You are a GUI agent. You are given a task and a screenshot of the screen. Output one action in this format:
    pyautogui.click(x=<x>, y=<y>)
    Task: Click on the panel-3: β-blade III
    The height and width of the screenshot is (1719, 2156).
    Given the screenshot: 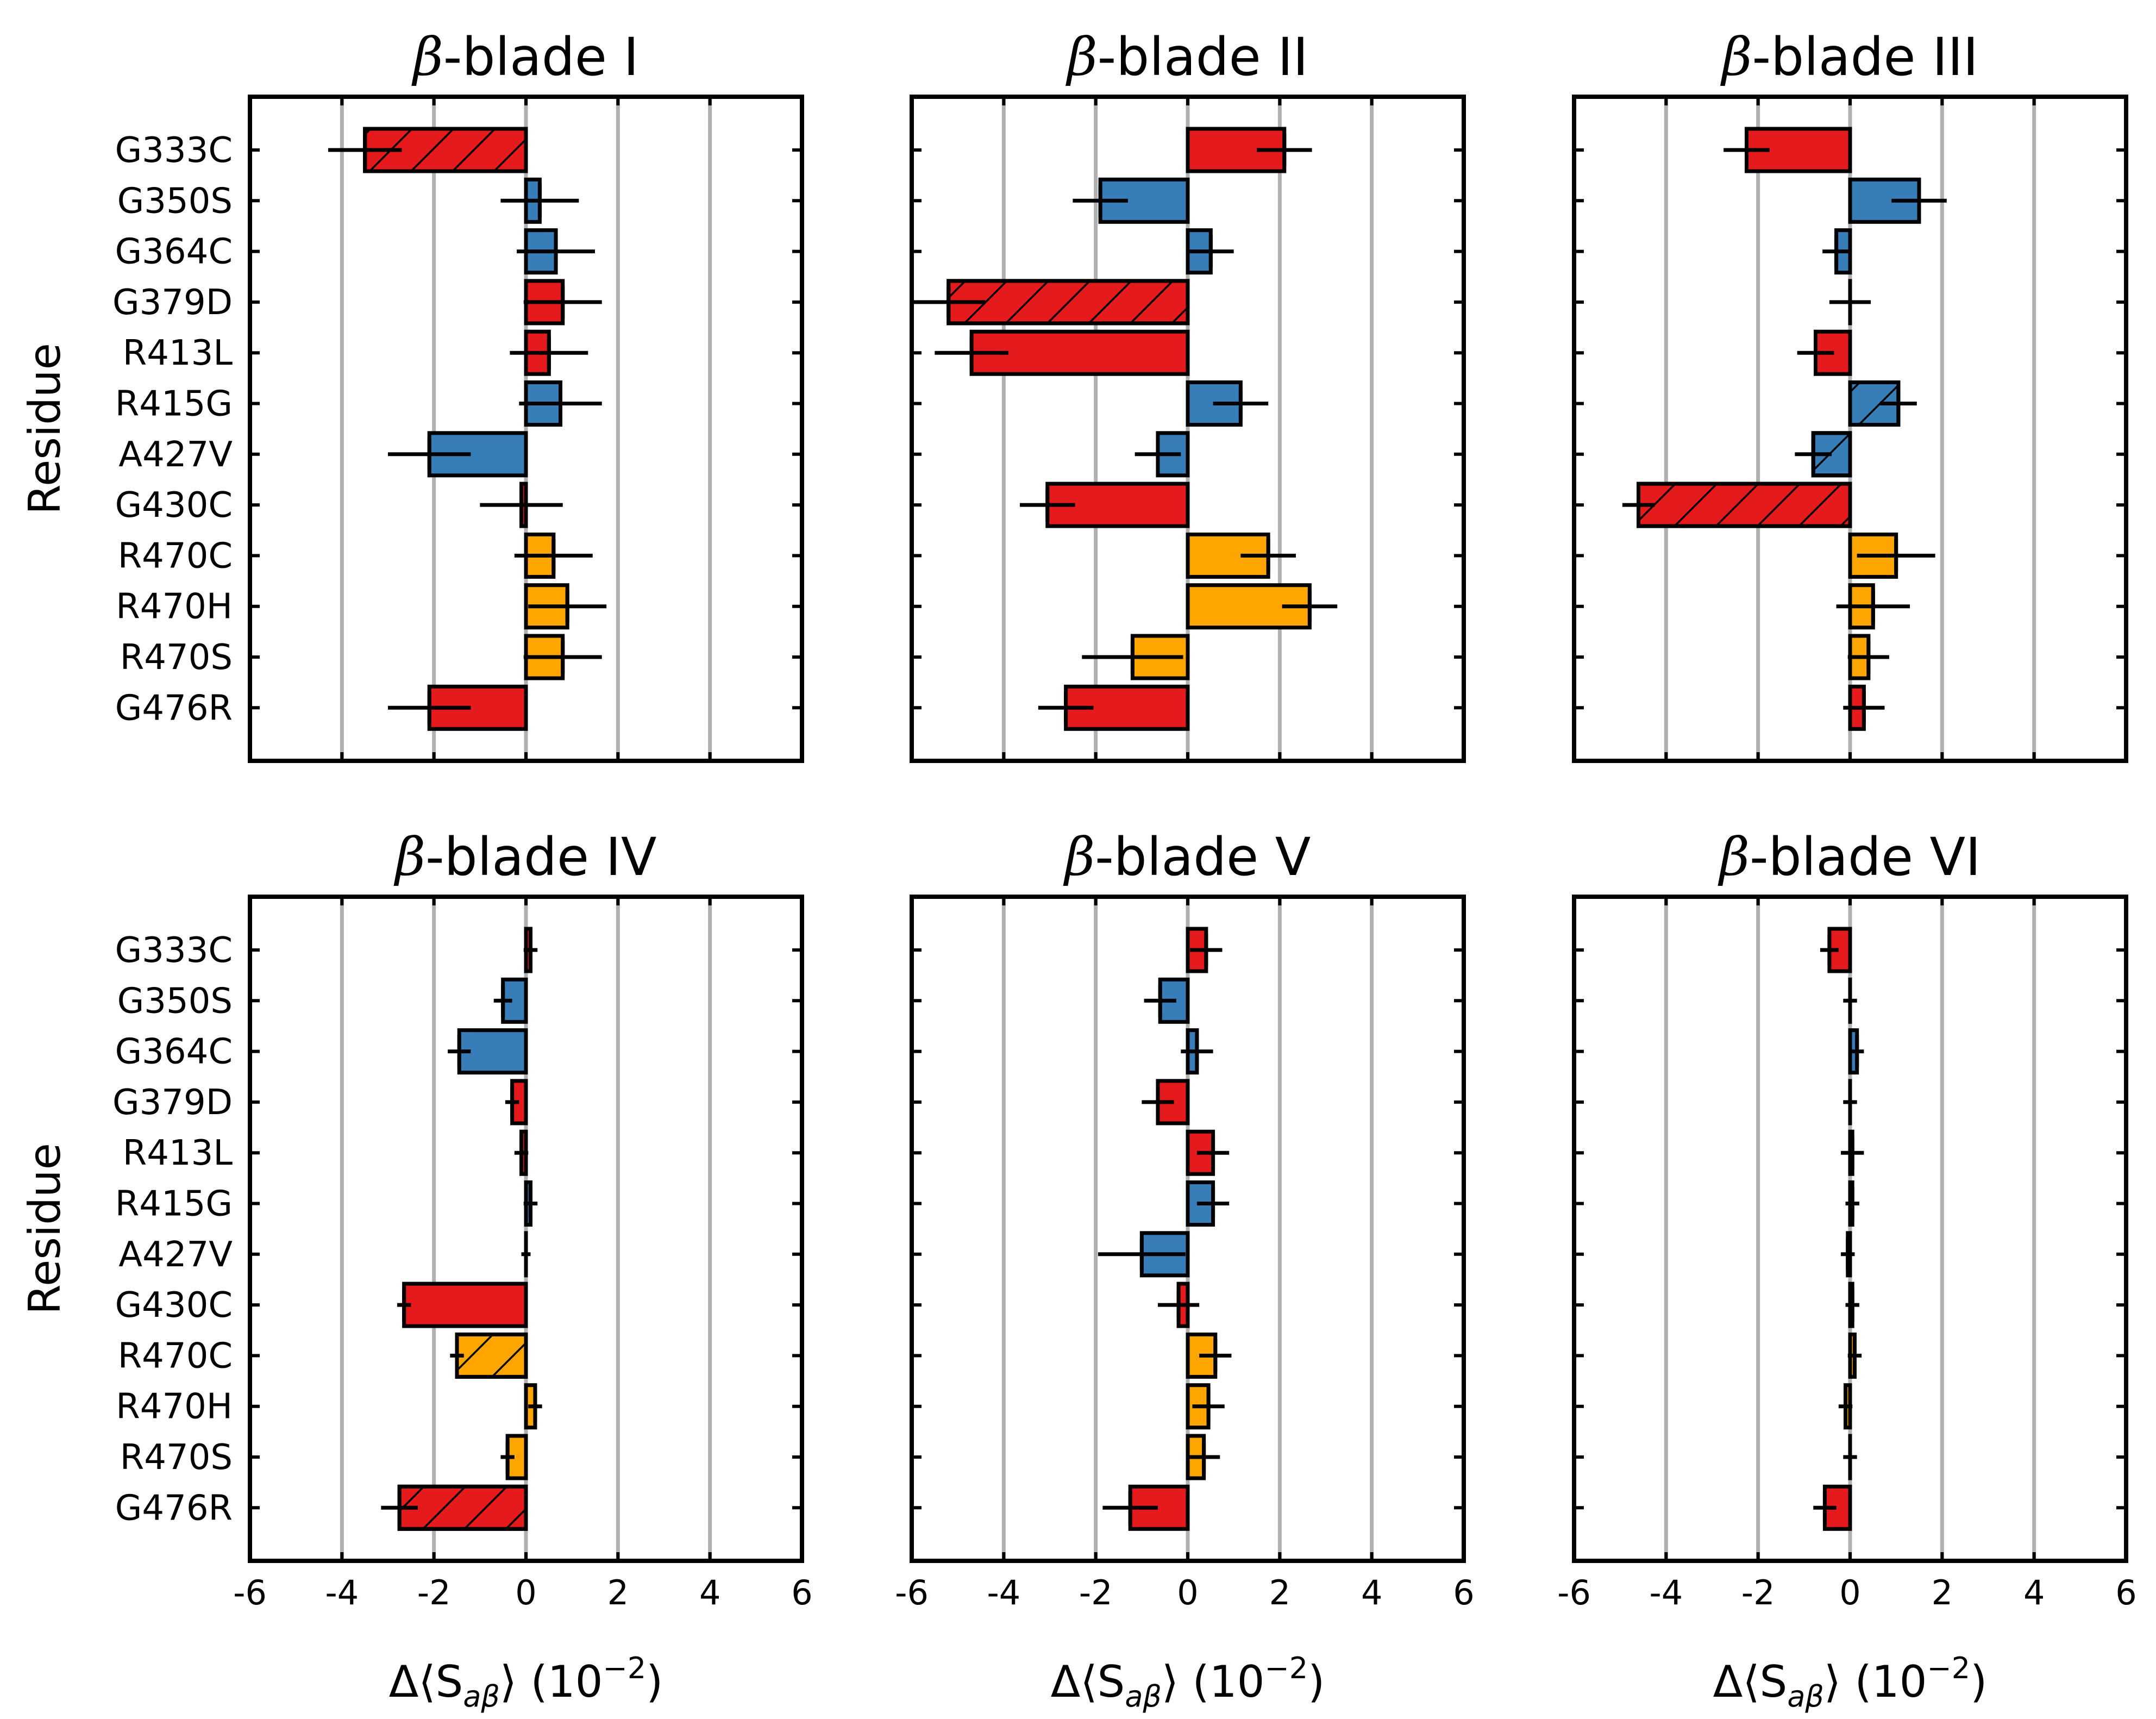 What is the action you would take?
    pyautogui.click(x=1850, y=395)
    